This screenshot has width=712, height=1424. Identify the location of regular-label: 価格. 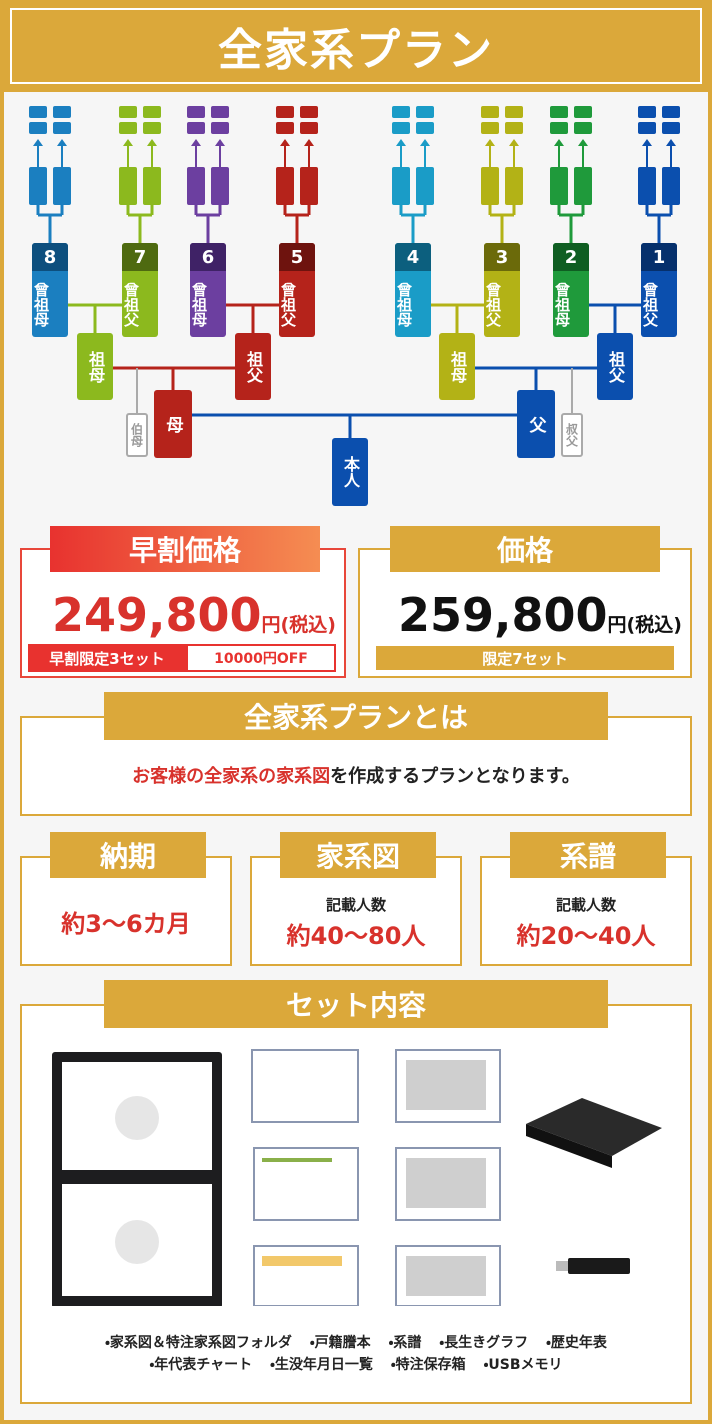
(525, 549).